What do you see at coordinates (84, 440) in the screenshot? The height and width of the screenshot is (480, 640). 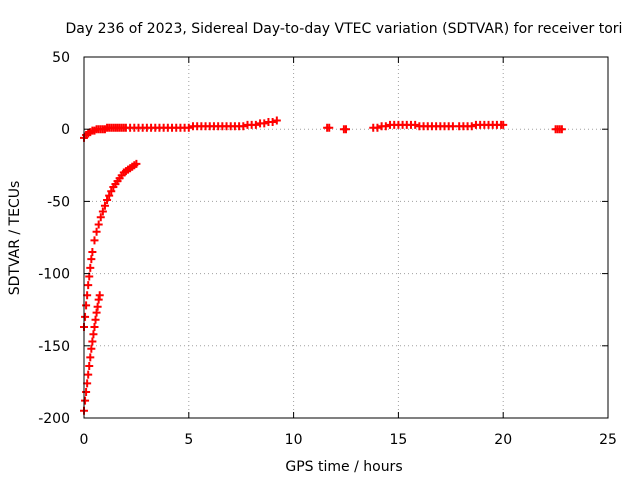 I see `x-tick-label: 0` at bounding box center [84, 440].